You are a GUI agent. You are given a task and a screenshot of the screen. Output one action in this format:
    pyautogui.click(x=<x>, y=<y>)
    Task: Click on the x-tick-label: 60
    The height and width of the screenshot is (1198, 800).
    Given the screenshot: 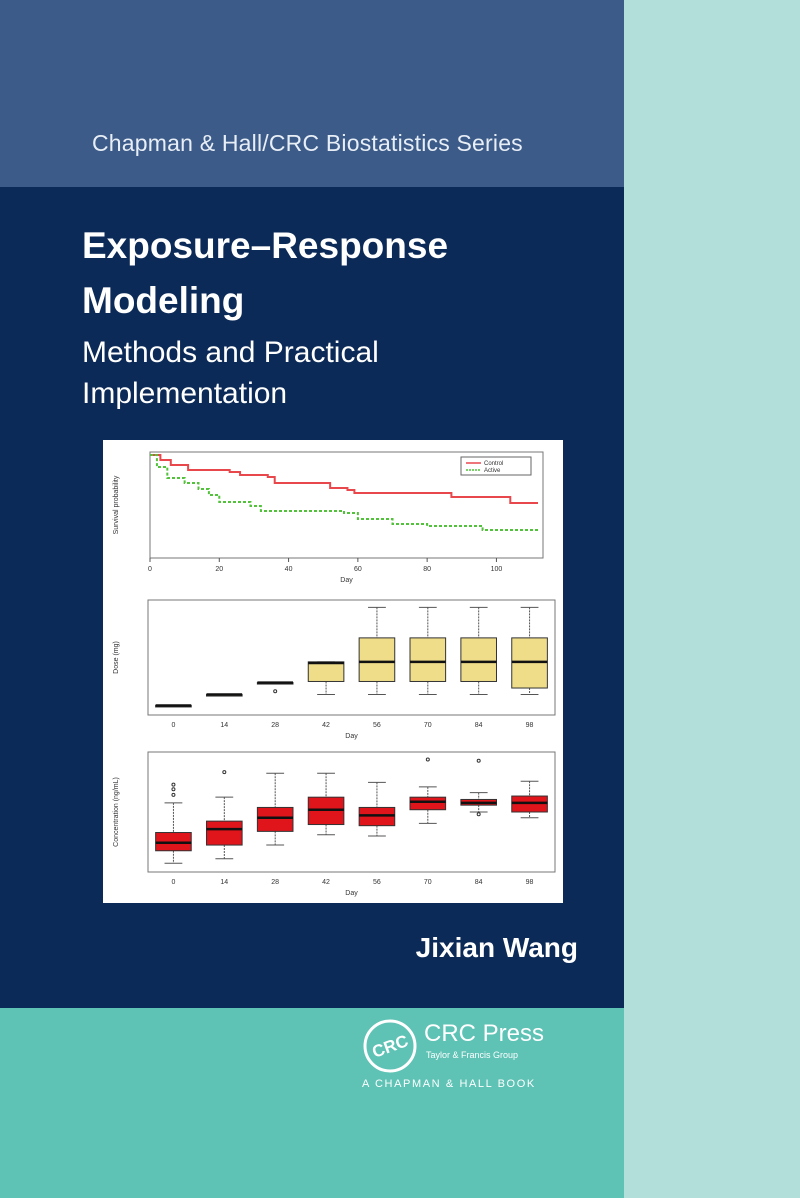 What is the action you would take?
    pyautogui.click(x=358, y=569)
    